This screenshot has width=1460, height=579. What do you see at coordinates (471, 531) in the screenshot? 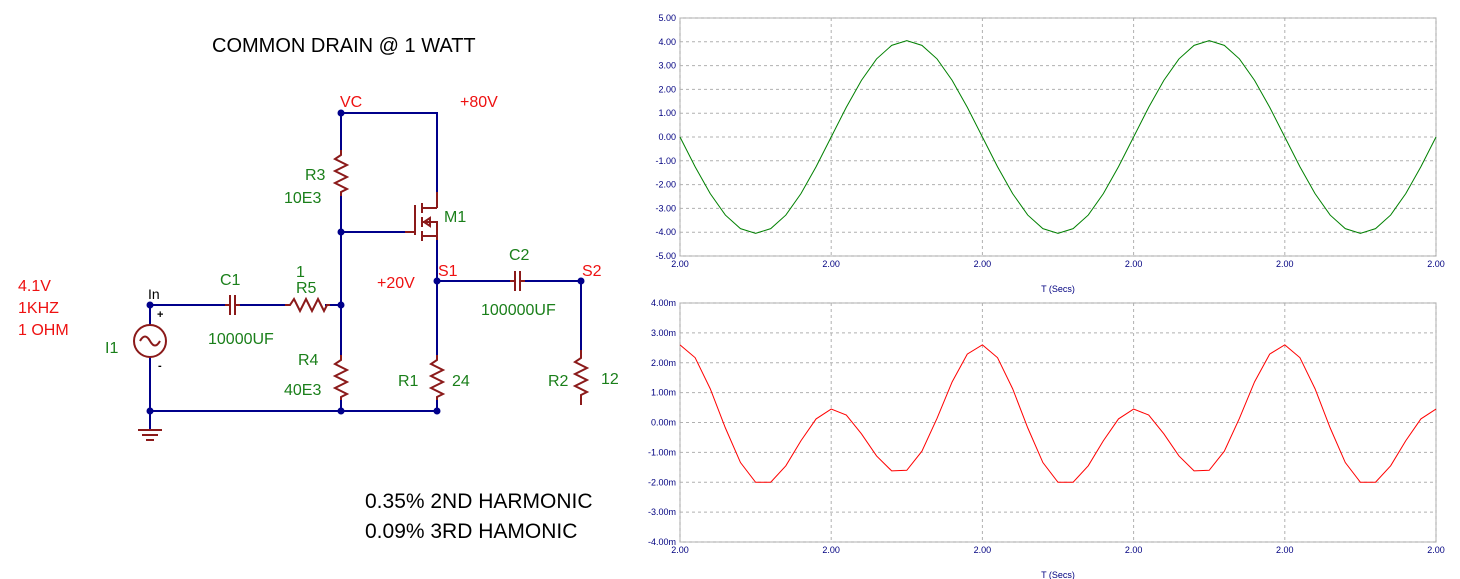
I see `note: 0.09% 3RD HAMONIC` at bounding box center [471, 531].